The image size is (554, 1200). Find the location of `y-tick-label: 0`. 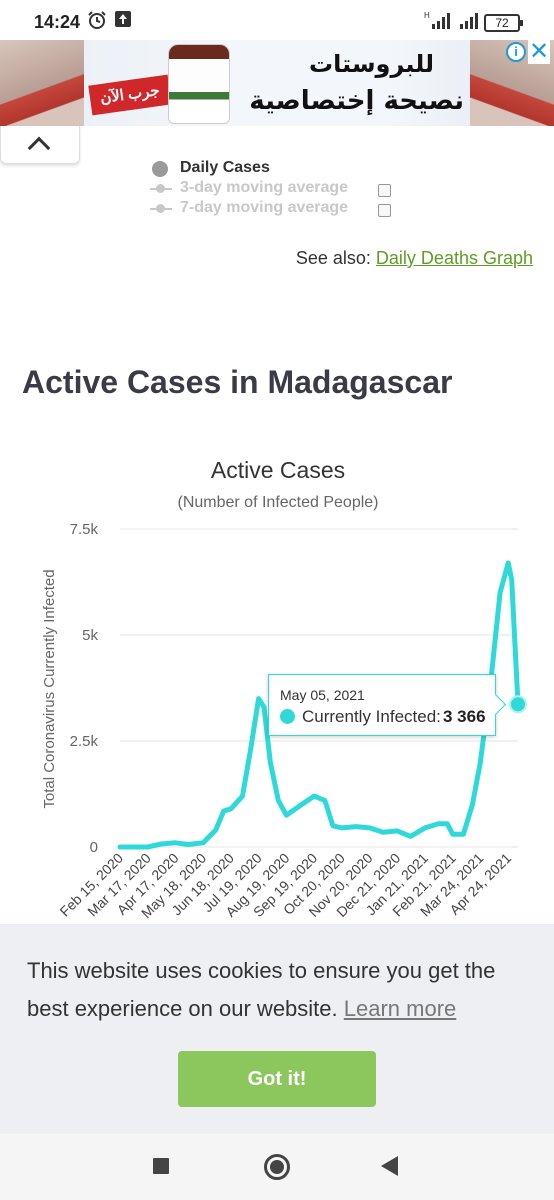

y-tick-label: 0 is located at coordinates (94, 847).